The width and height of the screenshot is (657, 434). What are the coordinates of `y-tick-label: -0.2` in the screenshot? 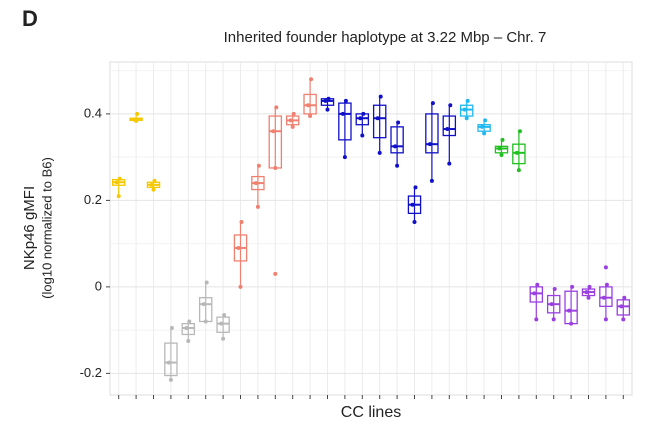 It's located at (91, 372).